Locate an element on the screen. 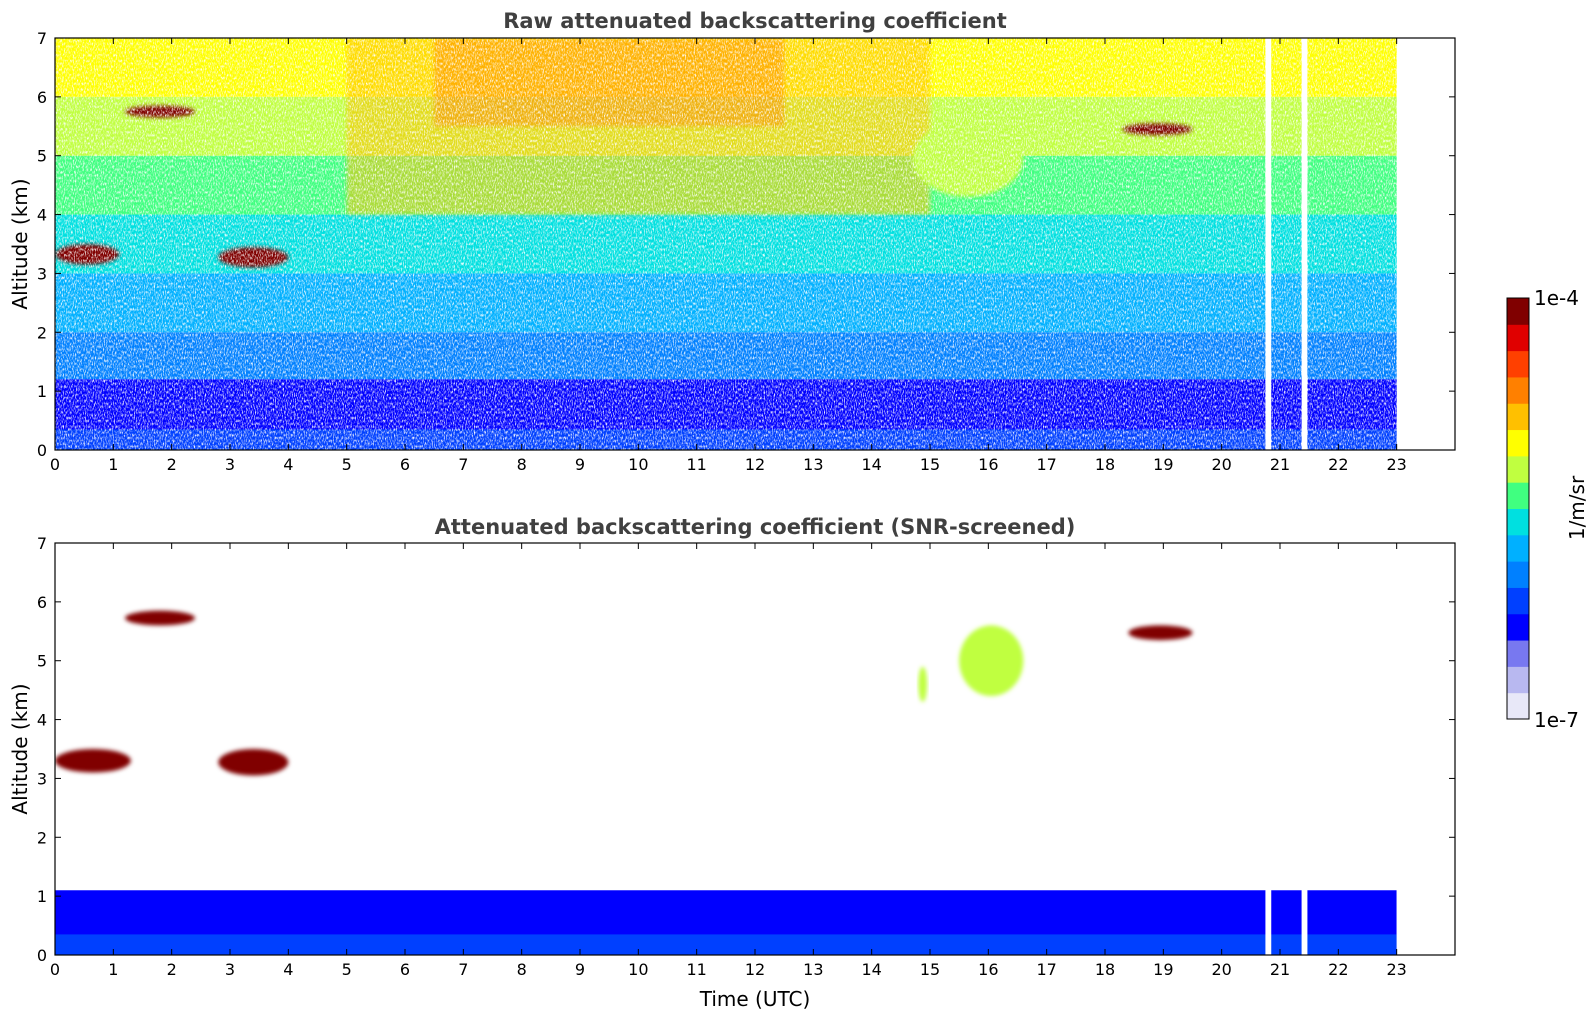 The height and width of the screenshot is (1020, 1595). screened-y-axis-label: Altitude (km) is located at coordinates (20, 748).